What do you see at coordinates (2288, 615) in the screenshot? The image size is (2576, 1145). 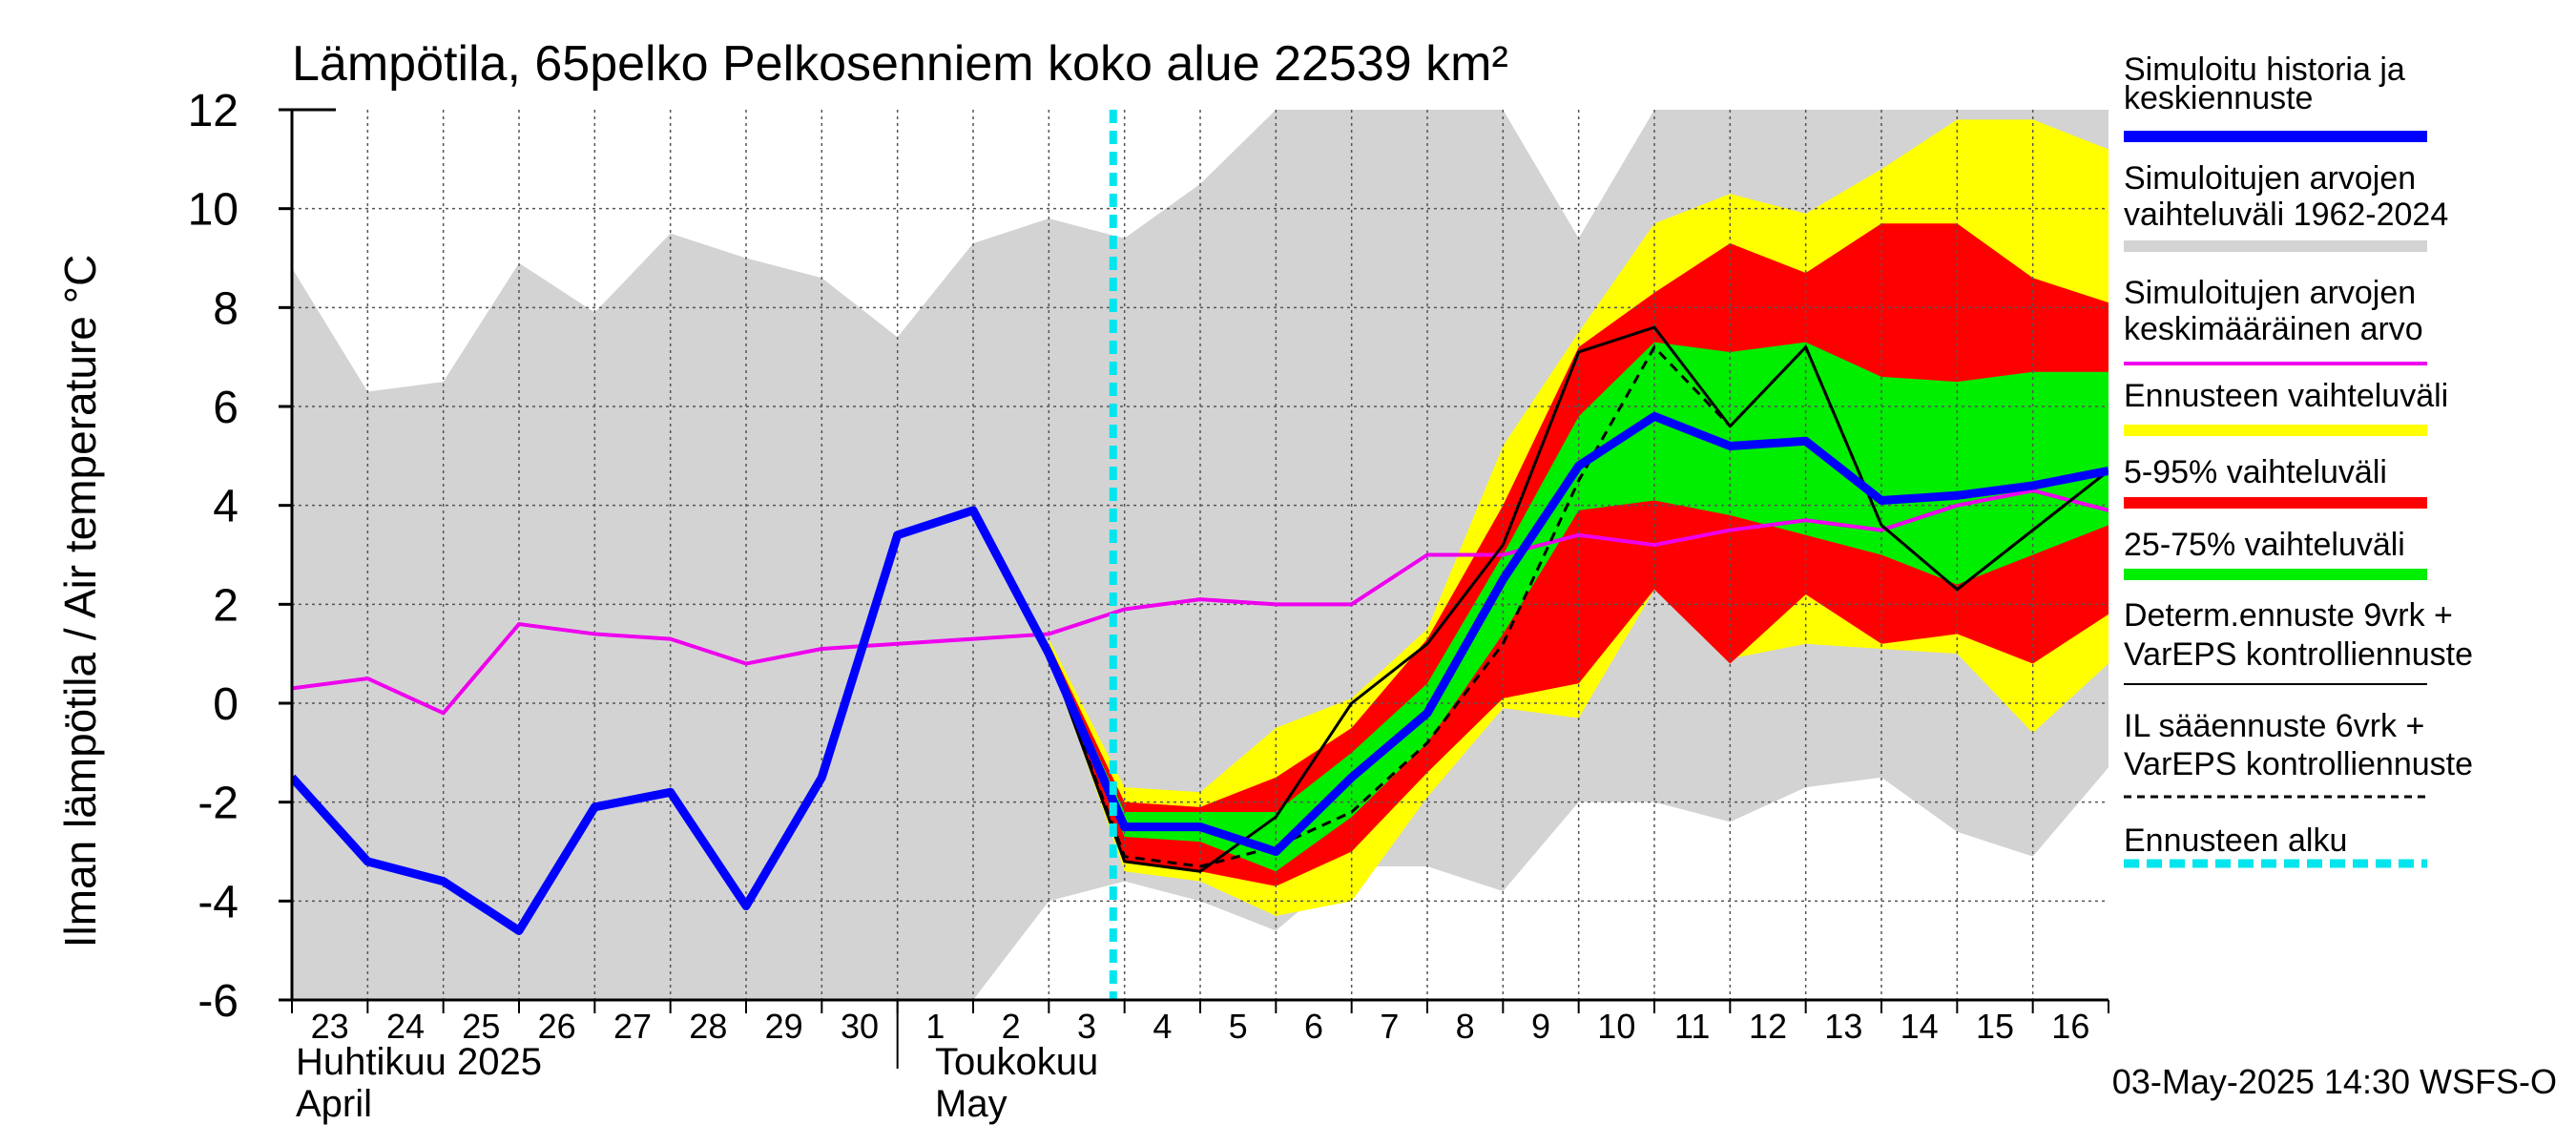 I see `legend-label: Determ.ennuste 9vrk +` at bounding box center [2288, 615].